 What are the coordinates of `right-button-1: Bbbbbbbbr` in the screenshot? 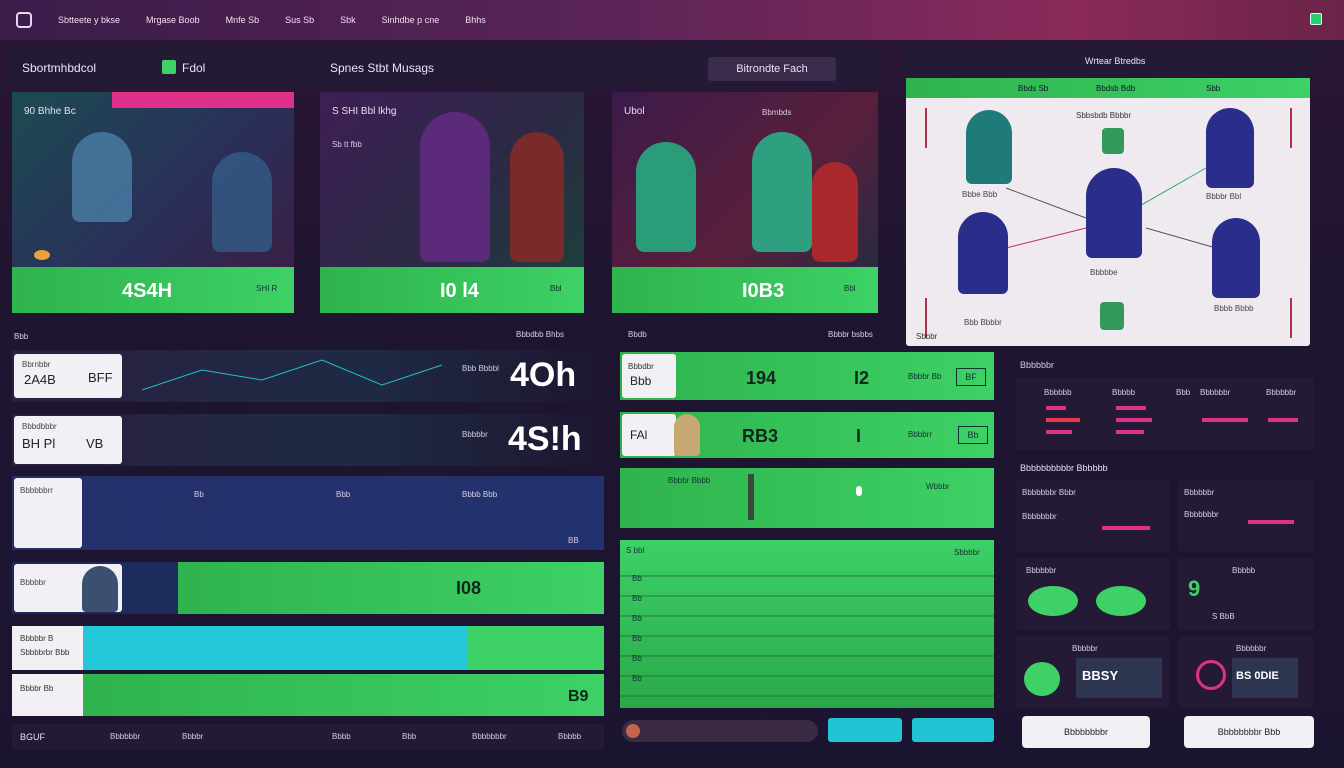 It's located at (1086, 732).